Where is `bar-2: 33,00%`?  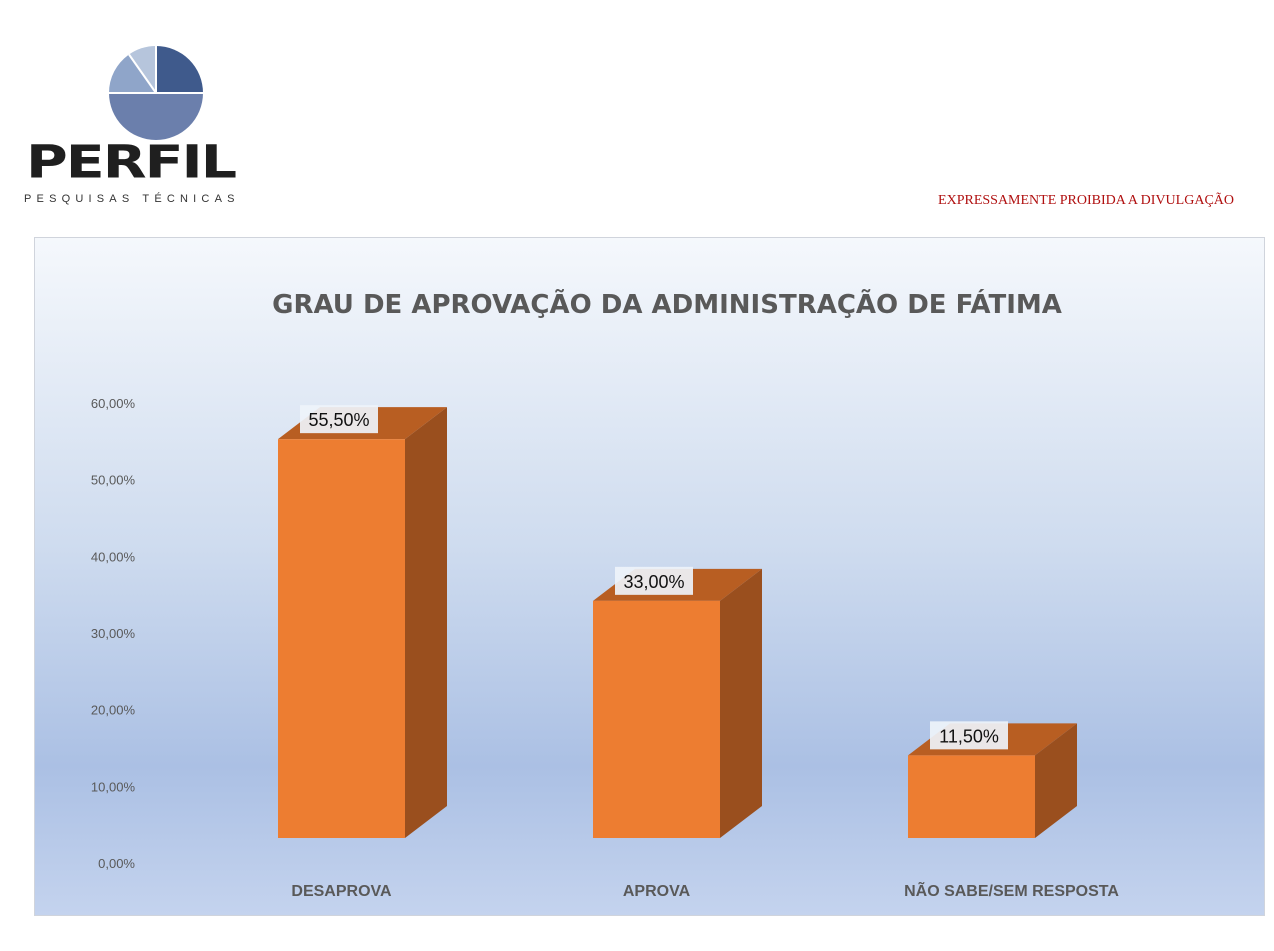 bar-2: 33,00% is located at coordinates (677, 702).